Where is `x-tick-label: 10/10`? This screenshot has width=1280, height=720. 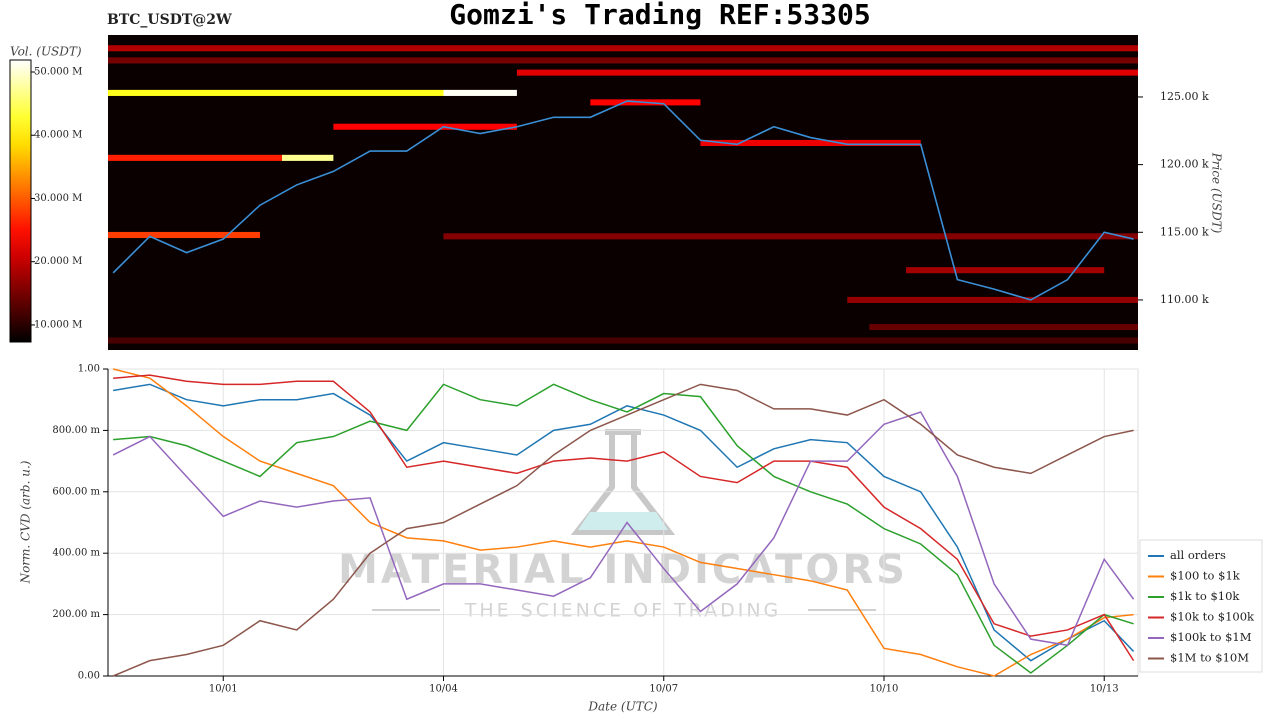
x-tick-label: 10/10 is located at coordinates (884, 689).